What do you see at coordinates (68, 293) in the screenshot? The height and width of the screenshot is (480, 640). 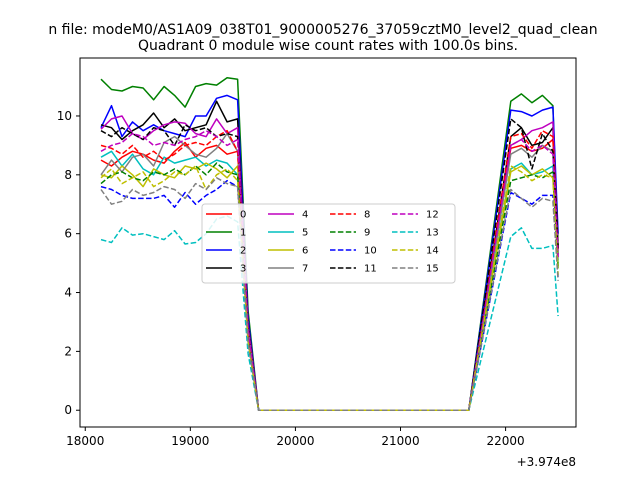 I see `y-tick-label: 4` at bounding box center [68, 293].